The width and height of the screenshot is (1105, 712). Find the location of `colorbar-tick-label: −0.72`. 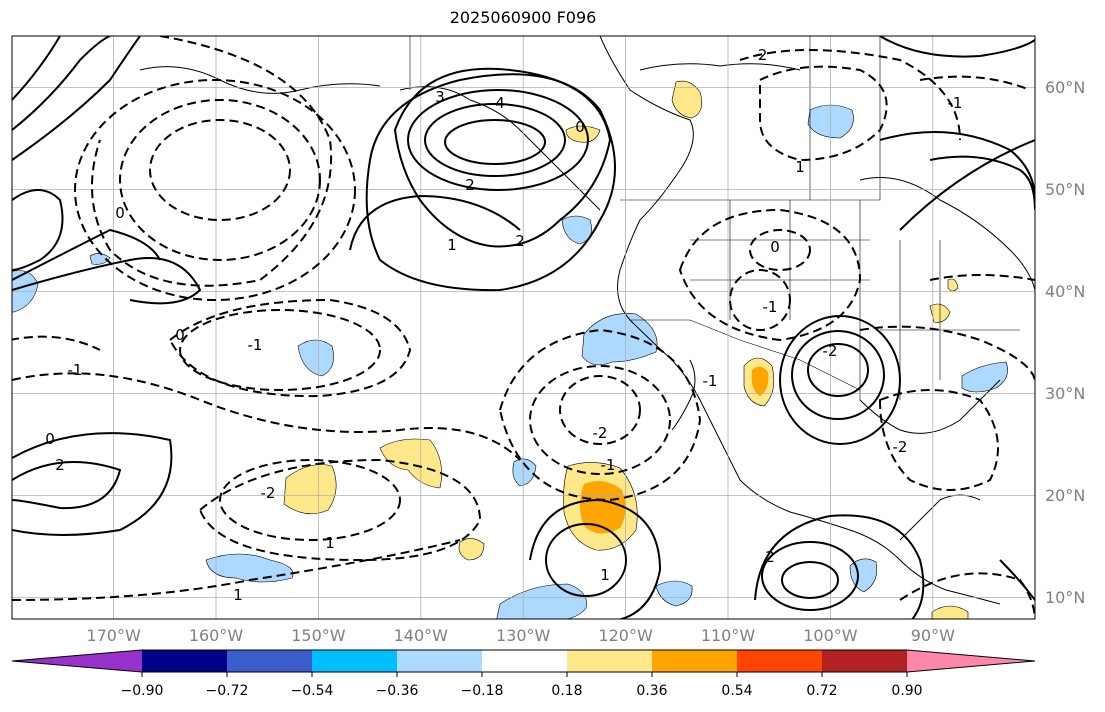

colorbar-tick-label: −0.72 is located at coordinates (227, 691).